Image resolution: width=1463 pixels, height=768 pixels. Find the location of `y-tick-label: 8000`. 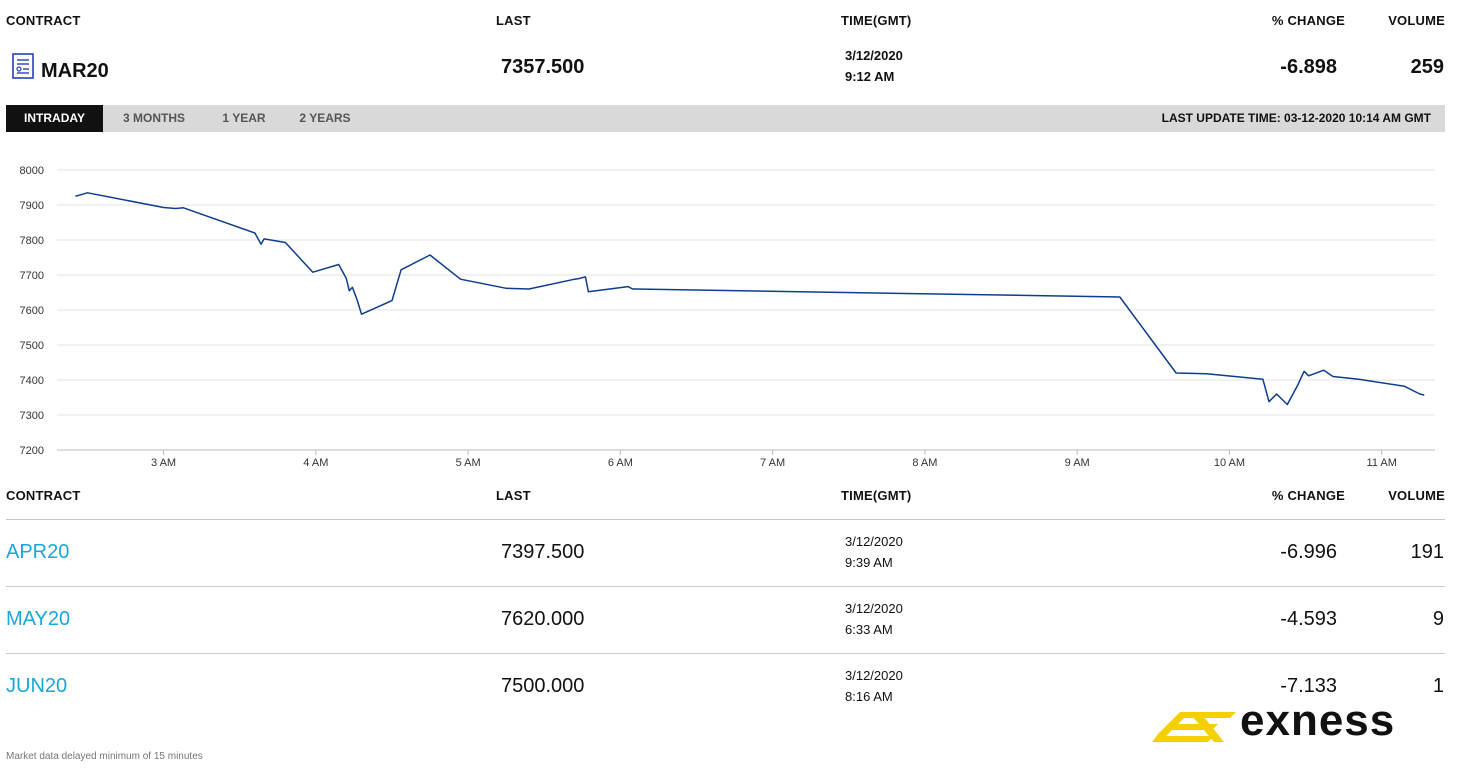

y-tick-label: 8000 is located at coordinates (32, 171).